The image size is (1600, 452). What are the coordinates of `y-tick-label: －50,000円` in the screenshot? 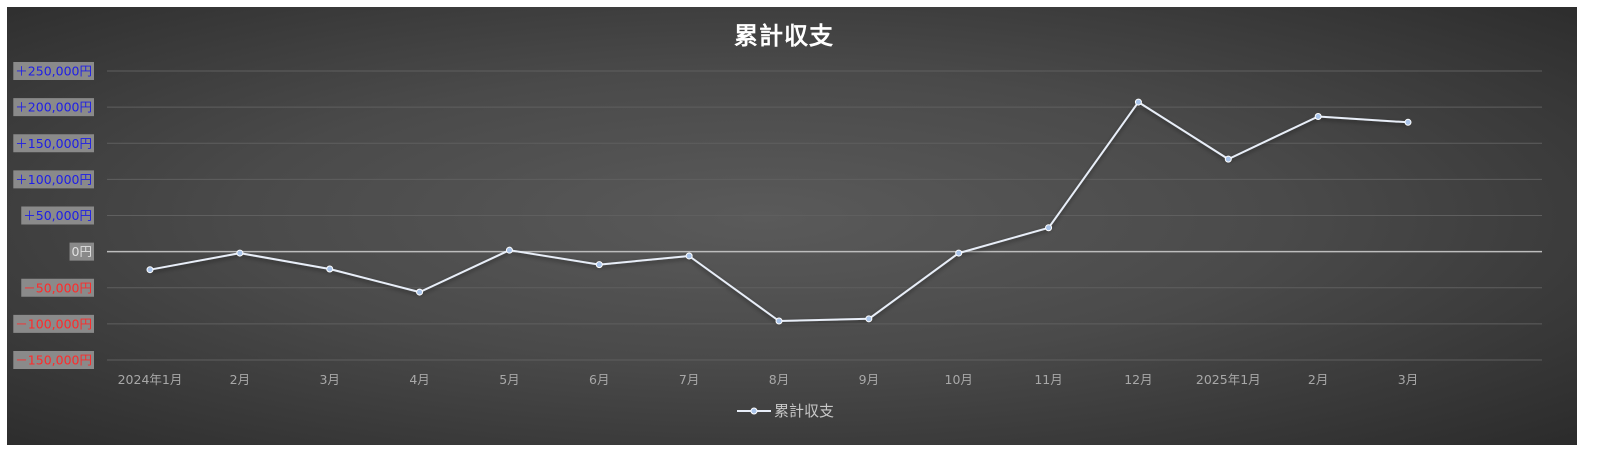 It's located at (57, 287).